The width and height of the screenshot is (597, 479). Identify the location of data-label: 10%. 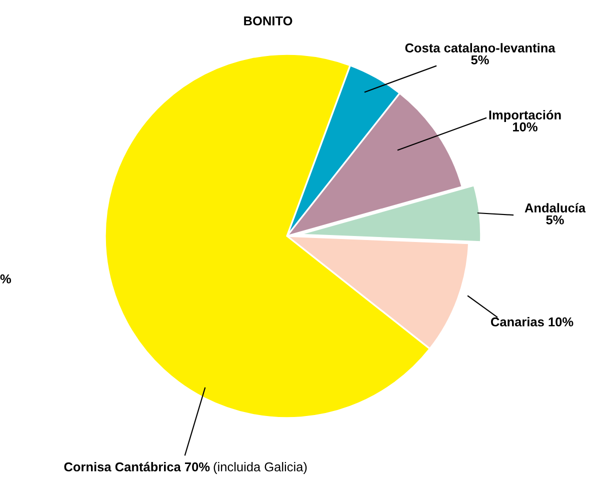
(525, 127).